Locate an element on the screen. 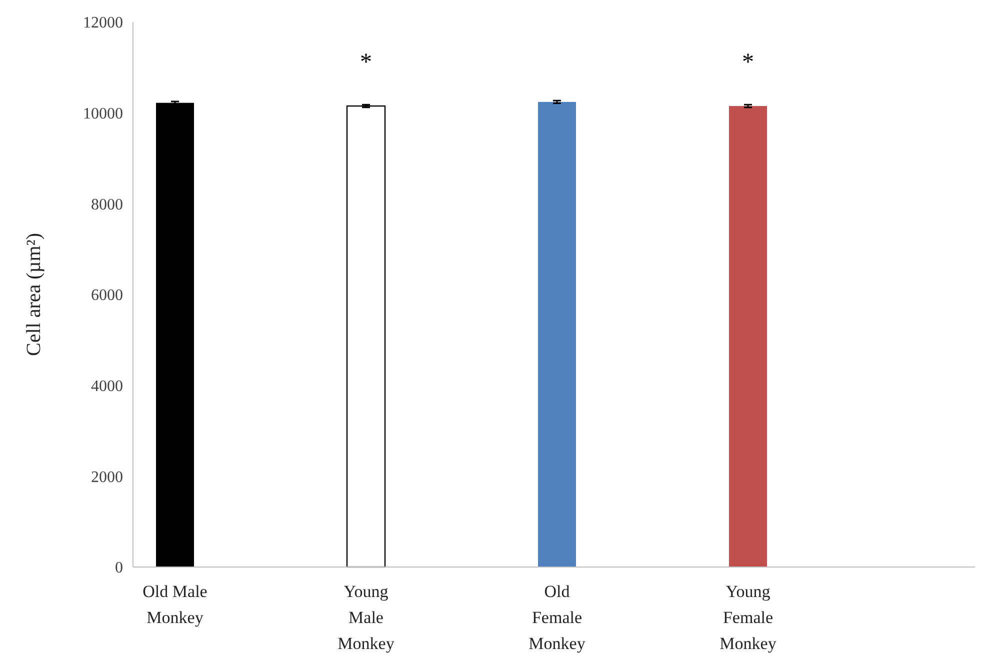 This screenshot has height=664, width=984. x-tick-label: Young Male Monkey is located at coordinates (366, 617).